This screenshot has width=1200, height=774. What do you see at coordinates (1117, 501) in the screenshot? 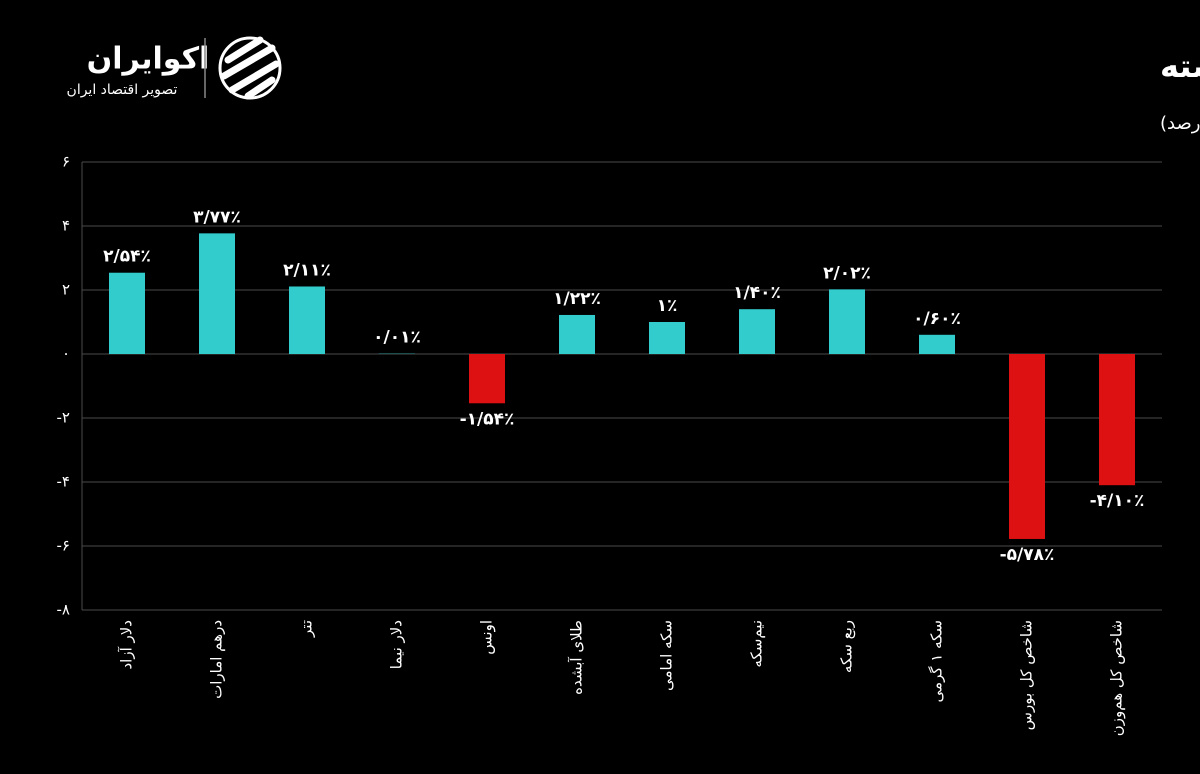
I see `value-label: -۴/۱۰٪` at bounding box center [1117, 501].